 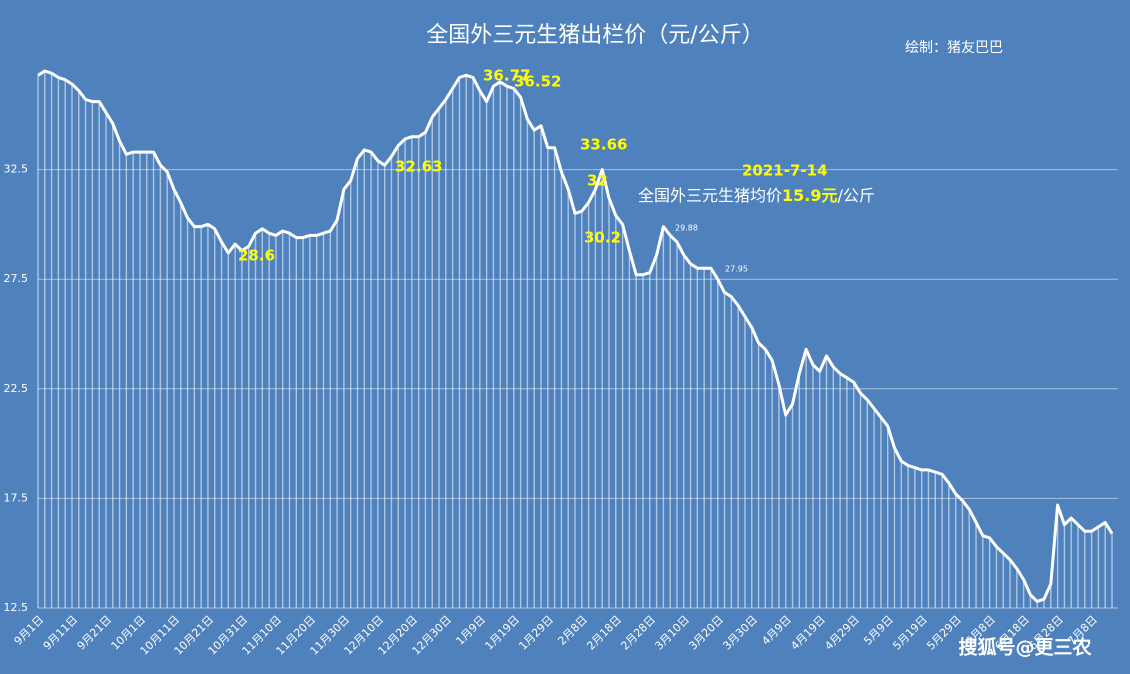 What do you see at coordinates (954, 48) in the screenshot?
I see `credit: 绘制：猪友巴巴` at bounding box center [954, 48].